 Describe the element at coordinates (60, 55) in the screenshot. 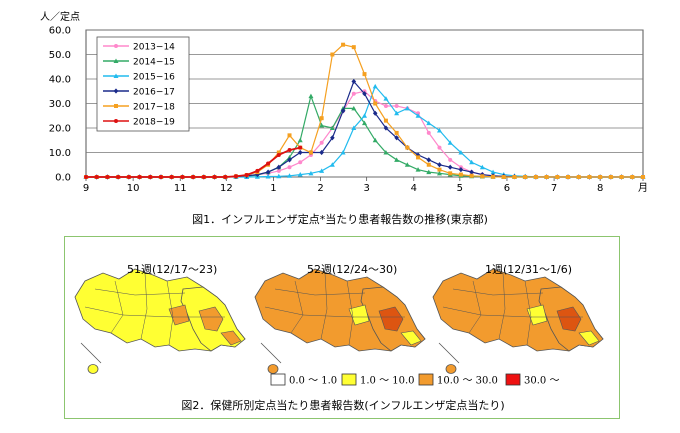

I see `y-tick-label: 50.0` at that location.